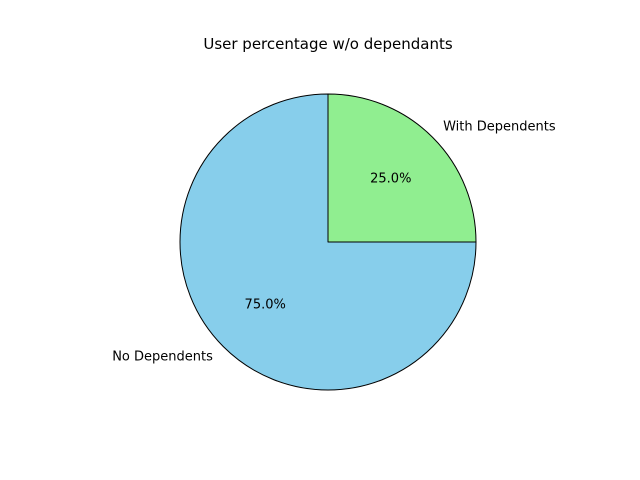  Describe the element at coordinates (390, 179) in the screenshot. I see `slice-percent-with-dependents: 25.0%` at that location.